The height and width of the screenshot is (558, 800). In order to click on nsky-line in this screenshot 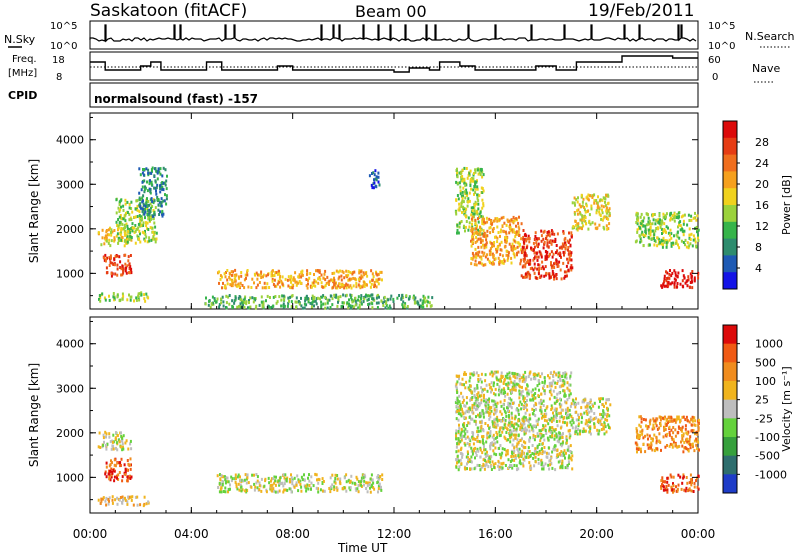, I will do `click(393, 33)`.